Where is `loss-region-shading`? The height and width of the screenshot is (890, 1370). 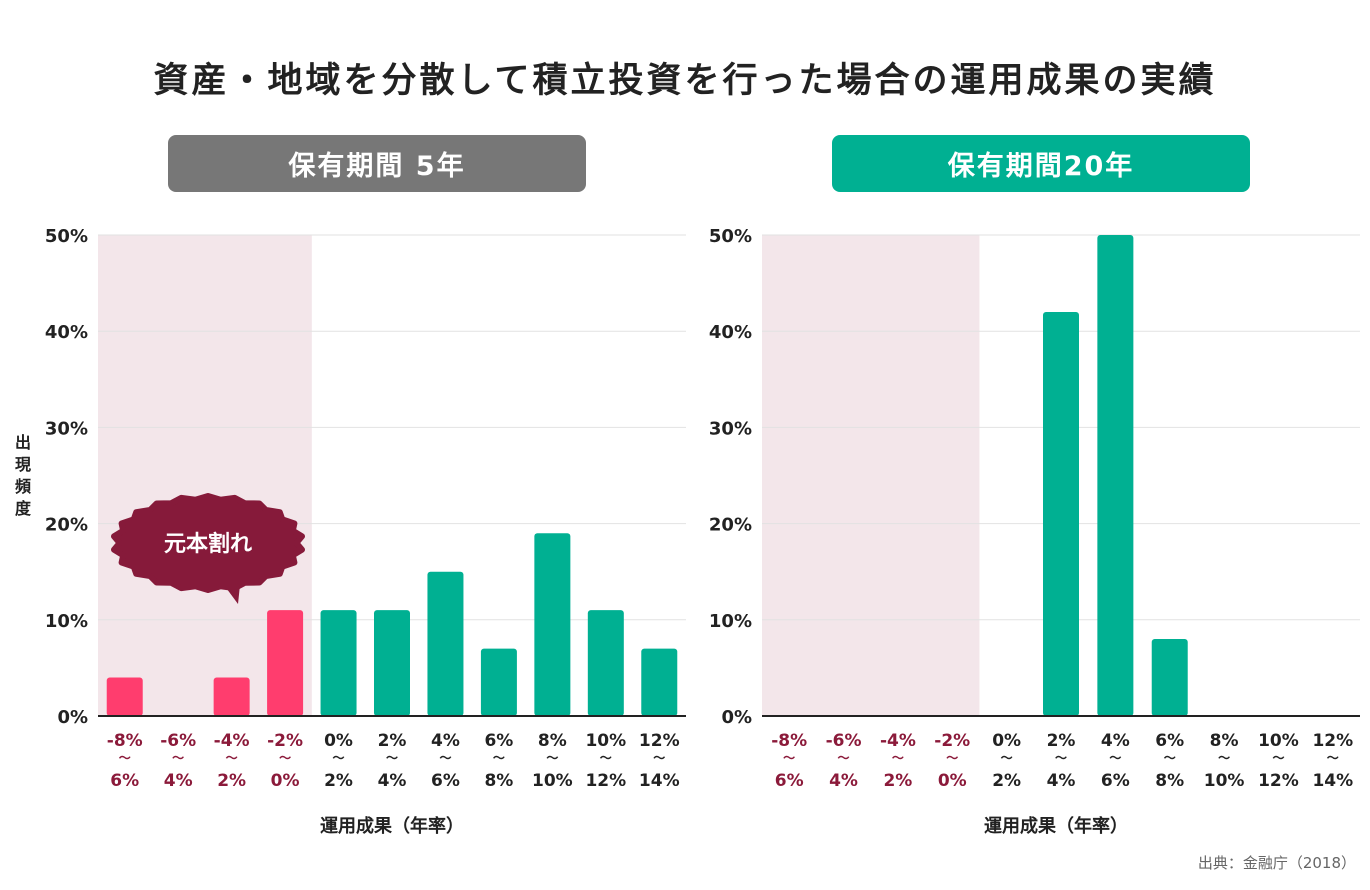
loss-region-shading is located at coordinates (871, 475).